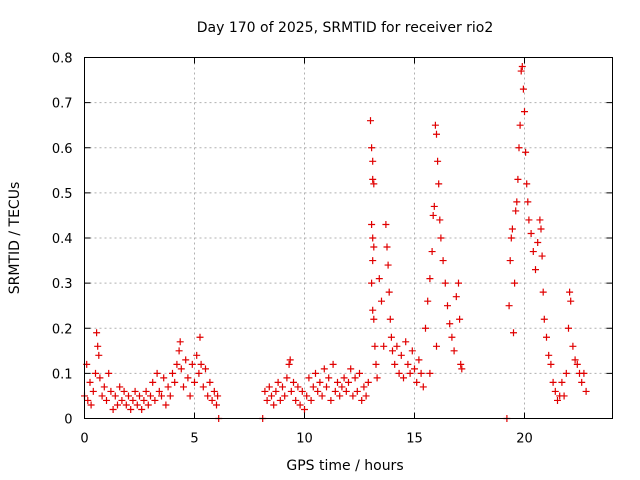 The image size is (640, 480). Describe the element at coordinates (304, 439) in the screenshot. I see `x-tick-label: 10` at that location.